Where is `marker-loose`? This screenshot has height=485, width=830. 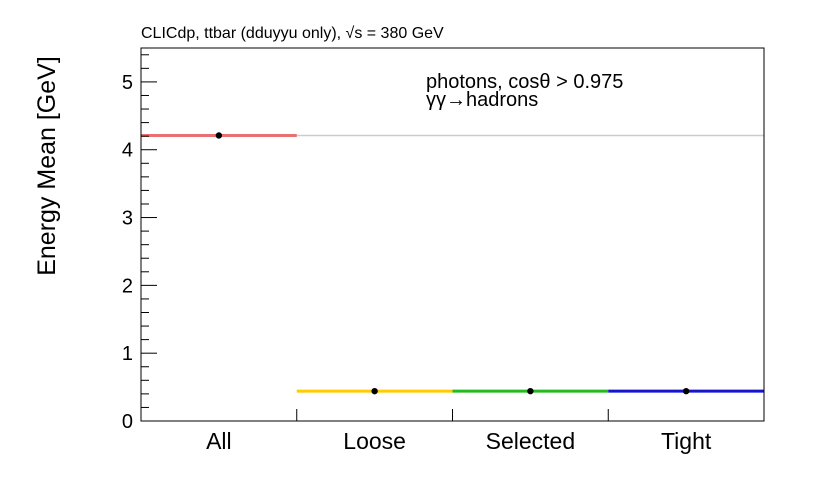 marker-loose is located at coordinates (374, 391).